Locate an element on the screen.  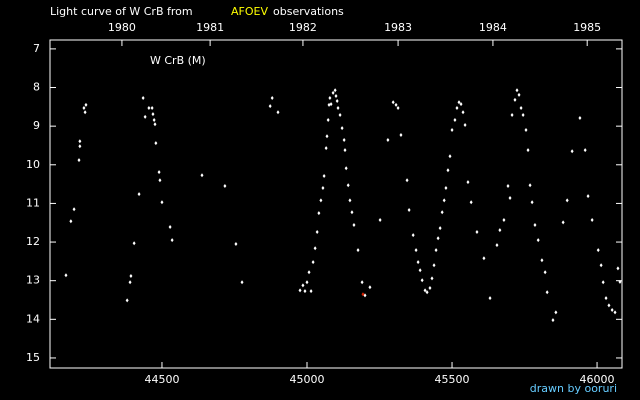
chart-title: Light curve of W CrB from is located at coordinates (121, 11).